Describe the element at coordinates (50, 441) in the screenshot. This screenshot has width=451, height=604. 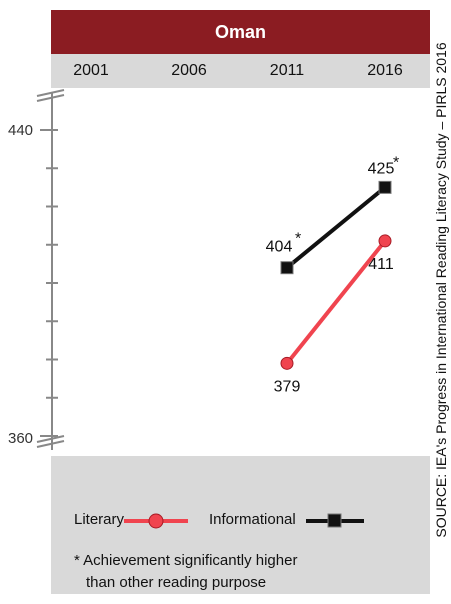
I see `axis-break-bottom` at that location.